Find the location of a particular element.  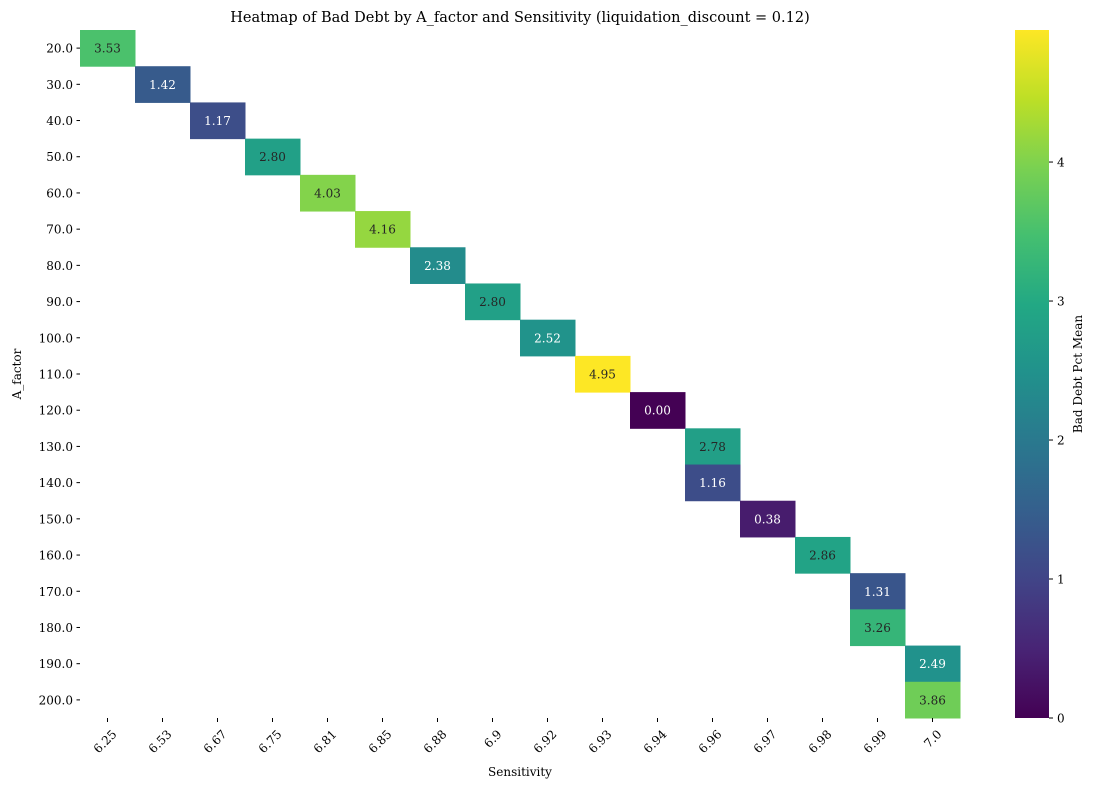

cell-value-label: 1.16 is located at coordinates (712, 483).